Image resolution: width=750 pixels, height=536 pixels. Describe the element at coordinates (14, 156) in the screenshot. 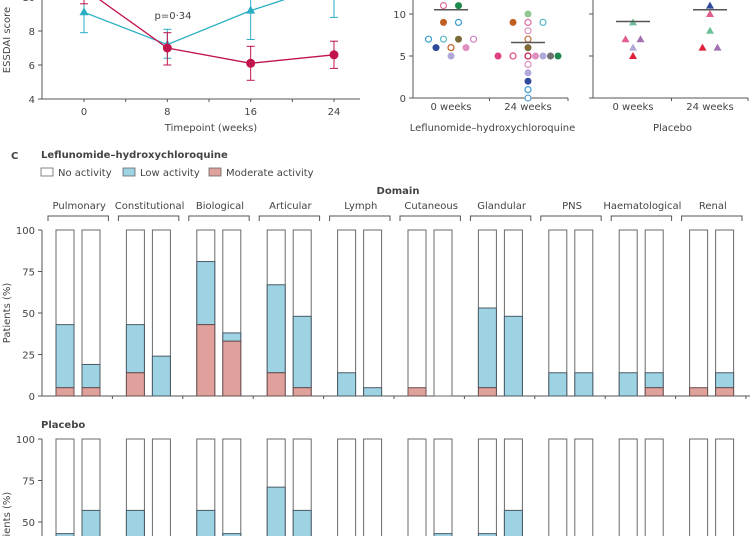

I see `panel-letter-c: C` at that location.